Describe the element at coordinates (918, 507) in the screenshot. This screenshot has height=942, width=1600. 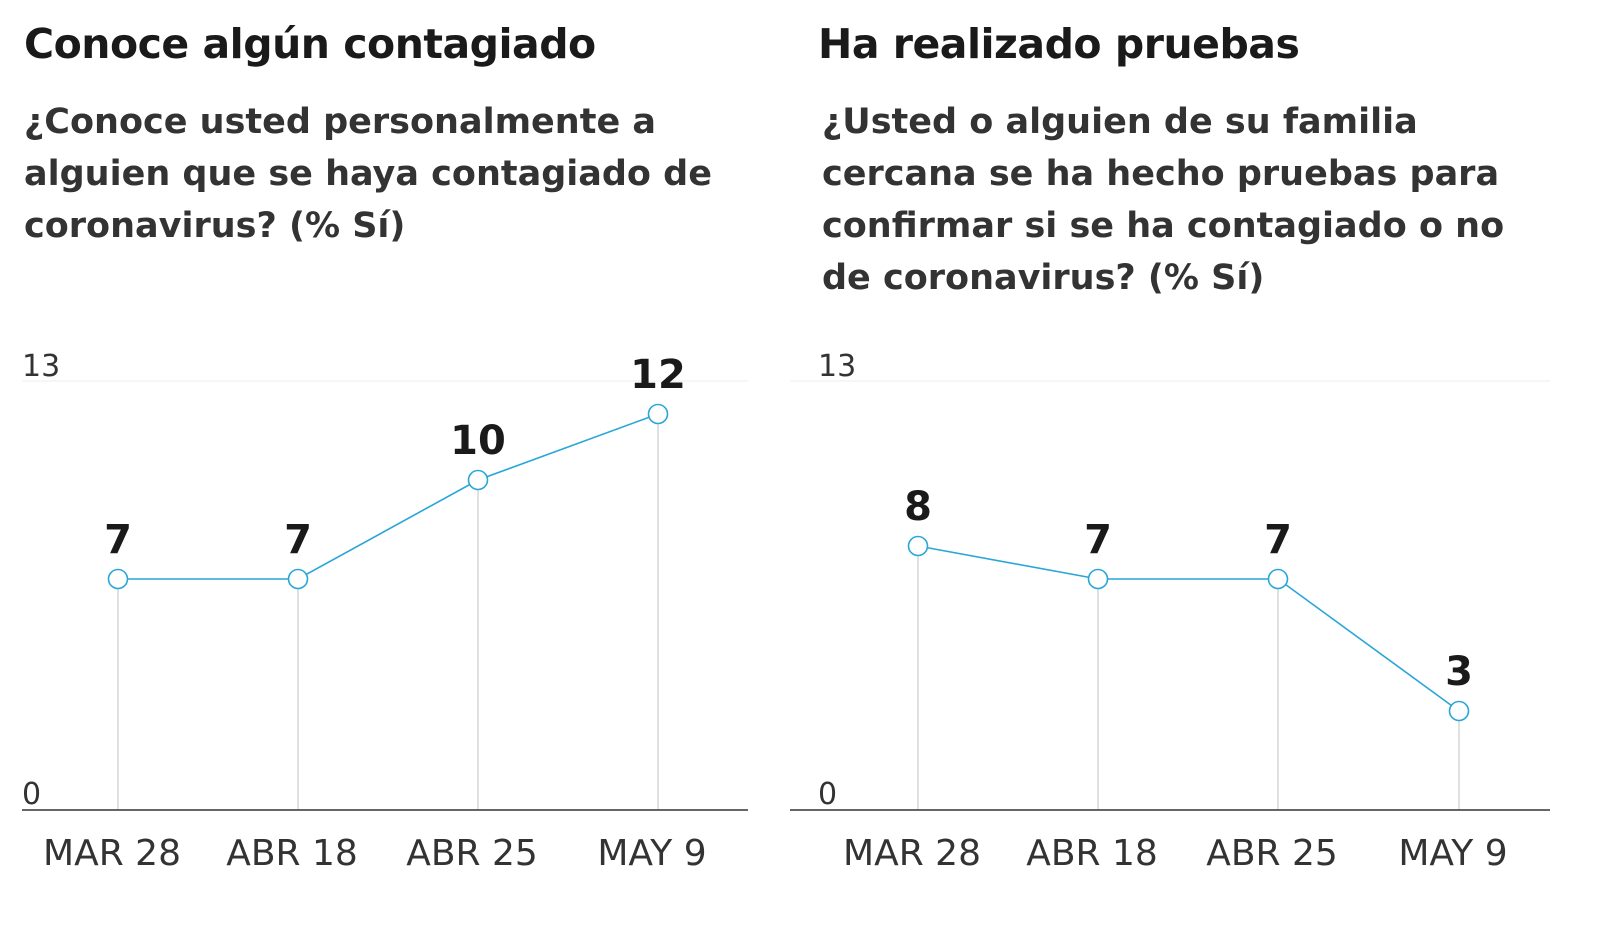
I see `data-label: 8` at that location.